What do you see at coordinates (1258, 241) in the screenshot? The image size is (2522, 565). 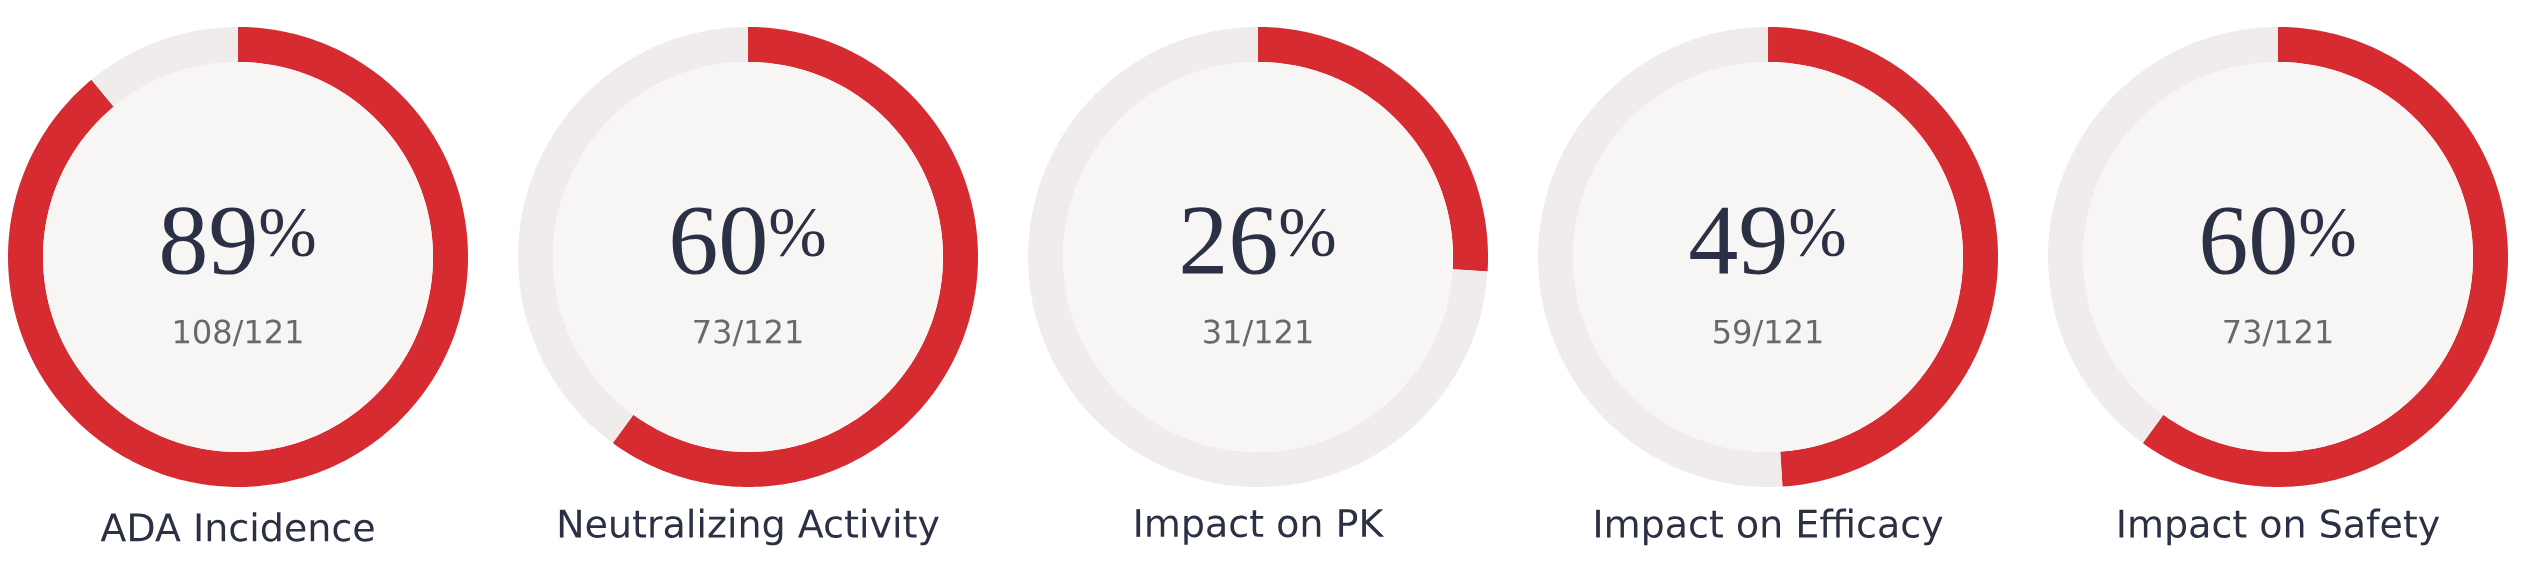 I see `text: 26$^{%}$` at bounding box center [1258, 241].